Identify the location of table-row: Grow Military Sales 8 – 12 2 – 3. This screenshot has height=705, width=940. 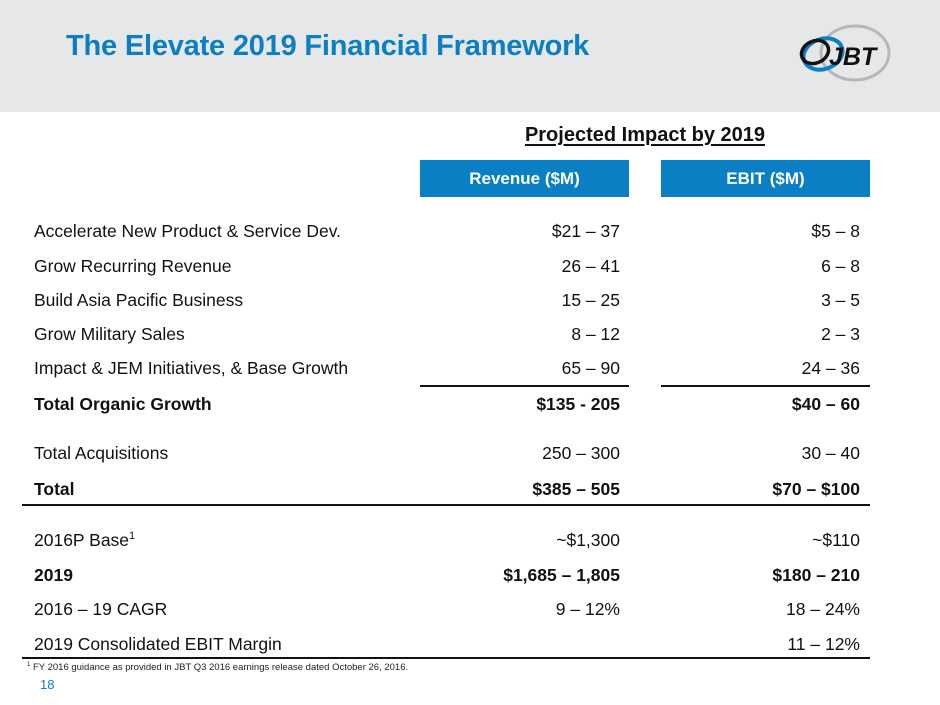
(452, 334).